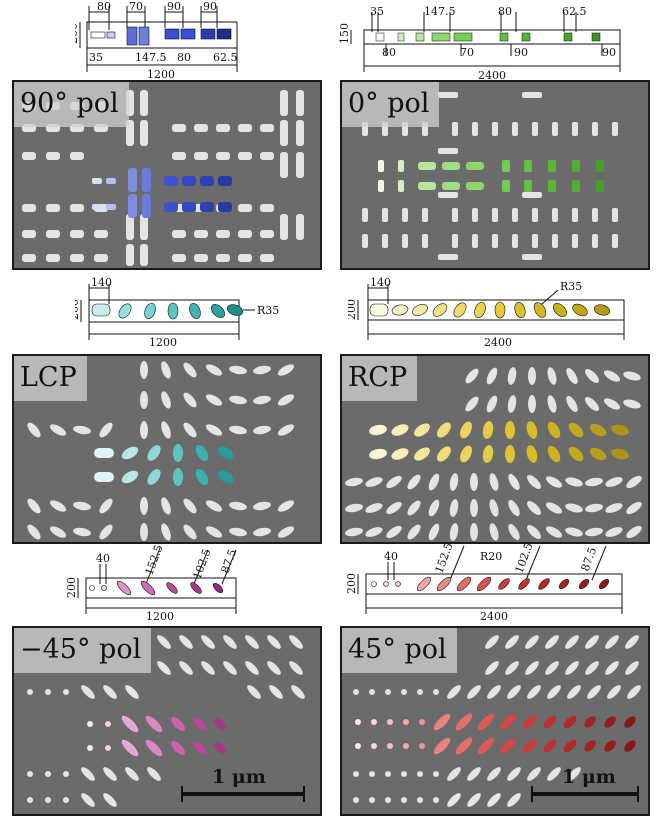 The width and height of the screenshot is (660, 816). I want to click on panel-label: 45° pol, so click(399, 650).